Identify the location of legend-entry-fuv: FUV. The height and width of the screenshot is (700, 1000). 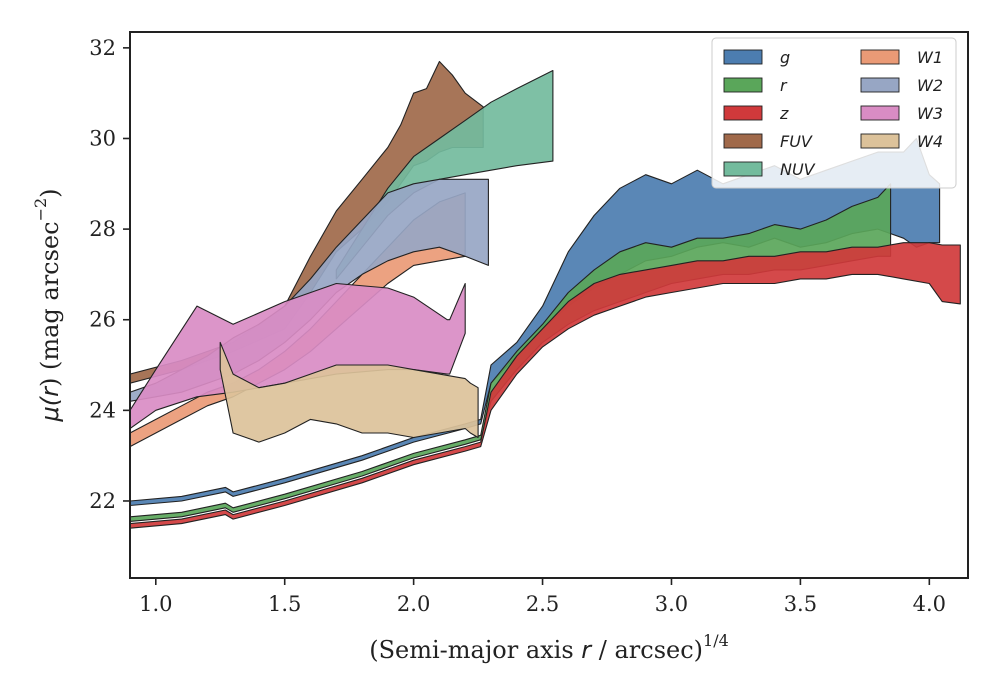
(768, 141).